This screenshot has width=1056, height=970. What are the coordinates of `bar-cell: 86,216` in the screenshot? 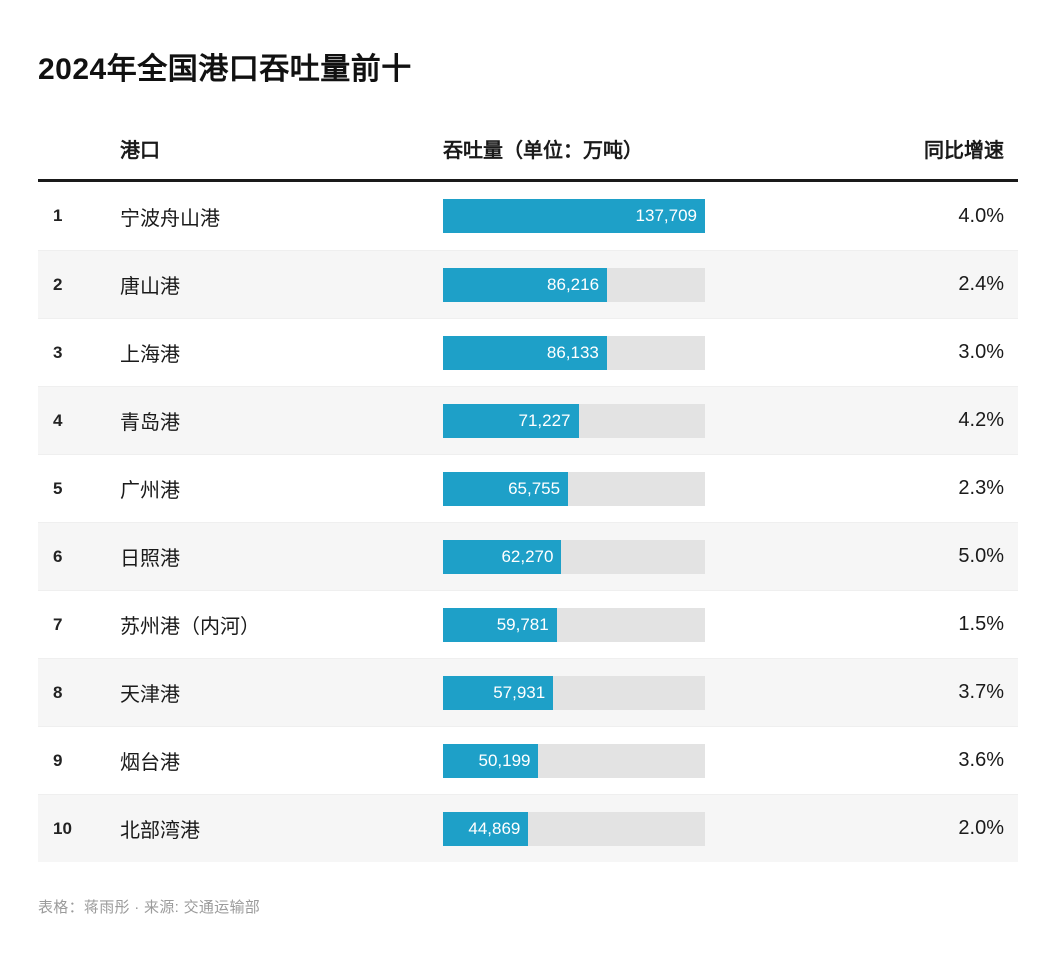 It's located at (574, 284).